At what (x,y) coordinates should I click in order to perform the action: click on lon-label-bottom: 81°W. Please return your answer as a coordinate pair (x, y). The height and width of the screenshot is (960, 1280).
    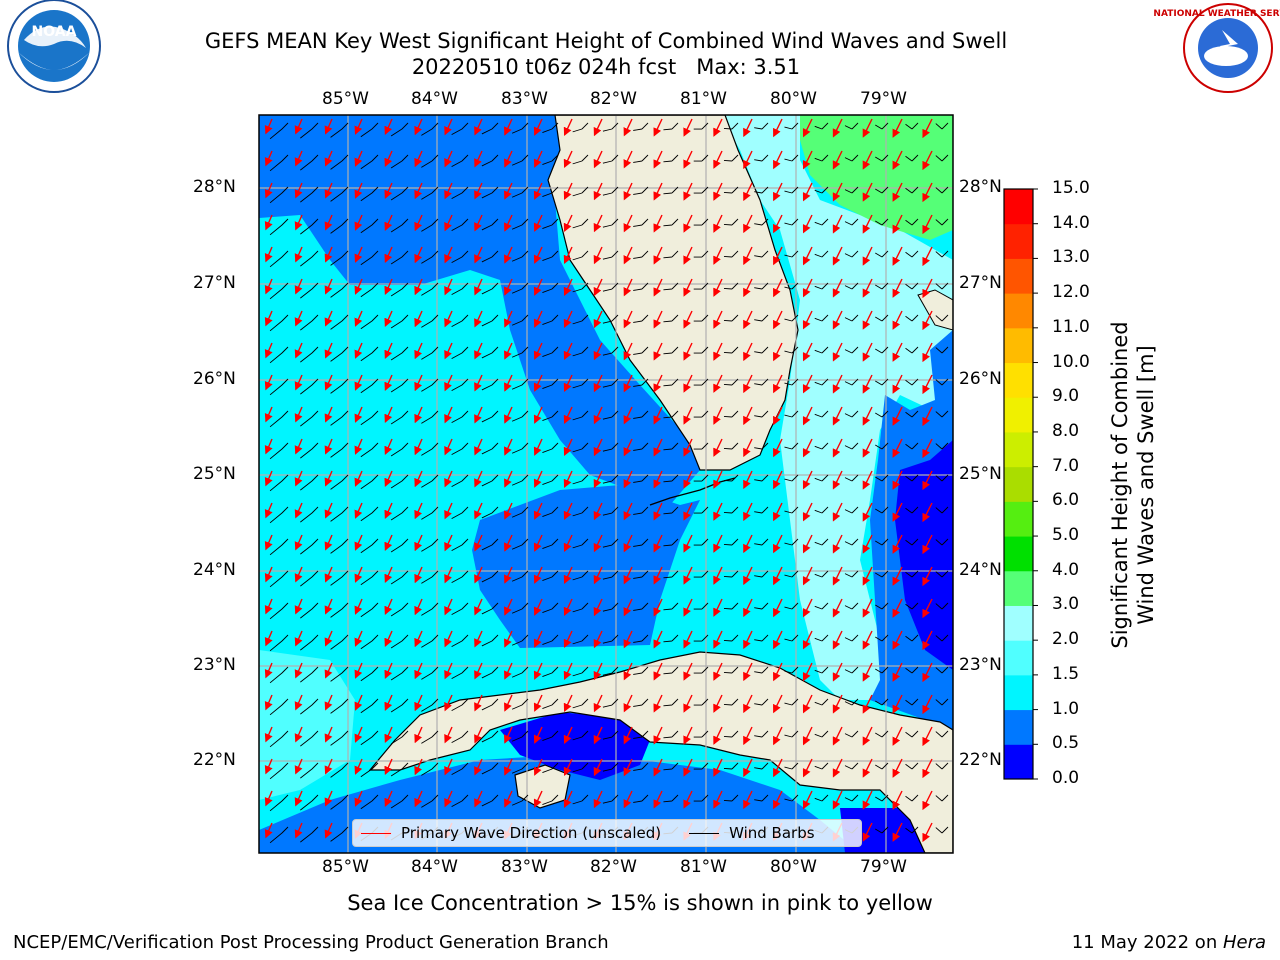
    Looking at the image, I should click on (703, 867).